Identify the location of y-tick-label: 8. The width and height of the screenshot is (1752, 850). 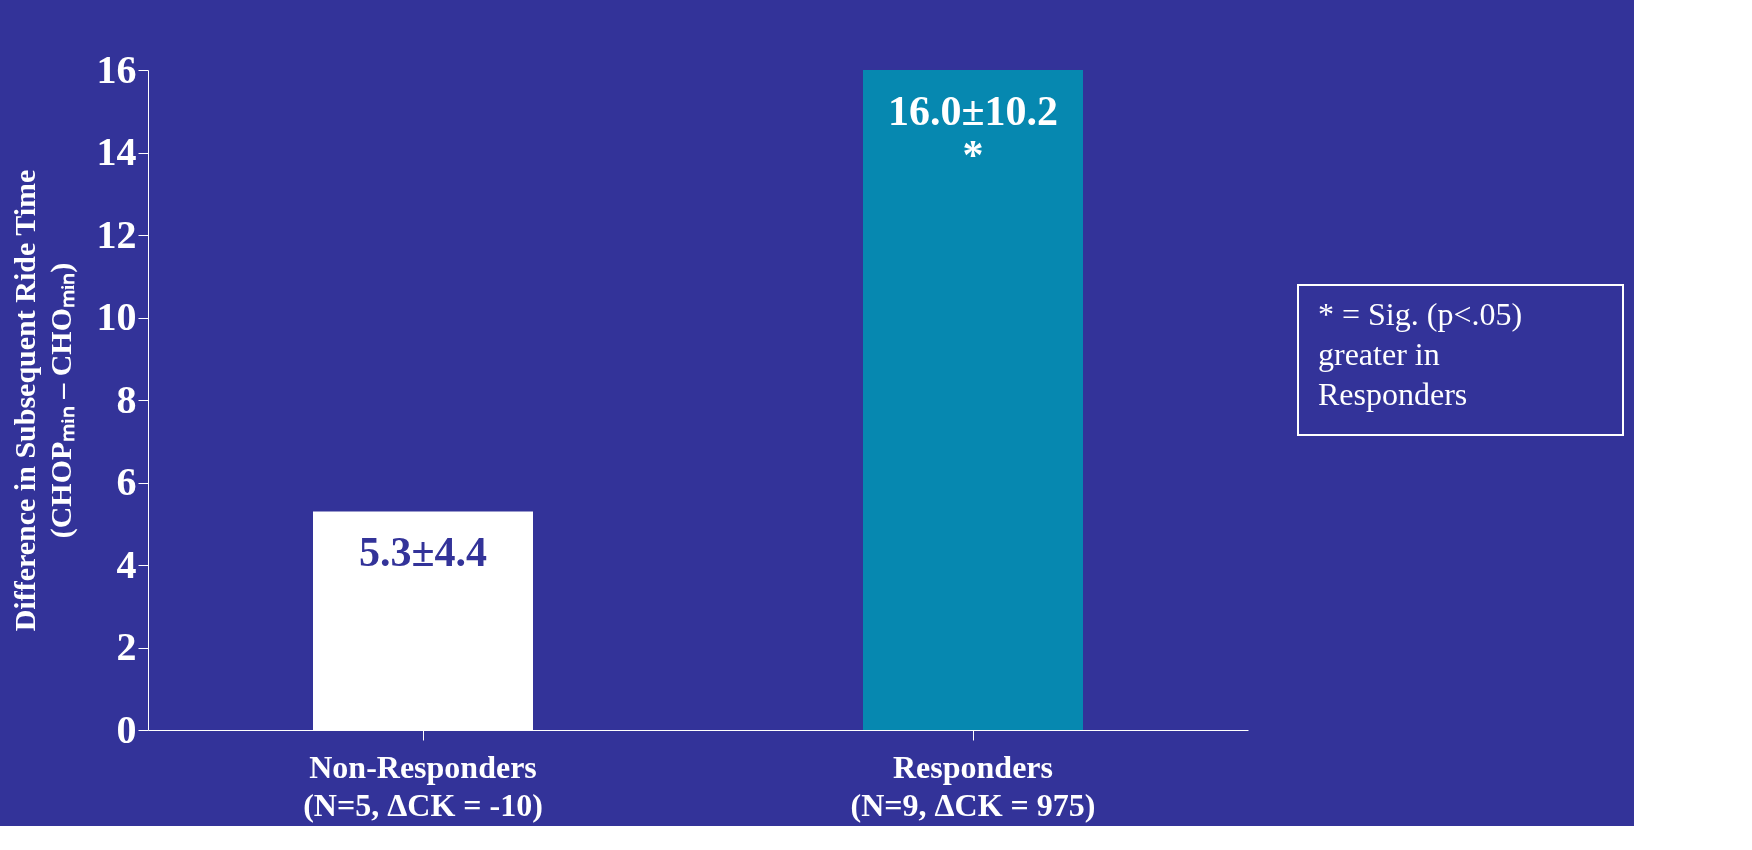
(126, 399).